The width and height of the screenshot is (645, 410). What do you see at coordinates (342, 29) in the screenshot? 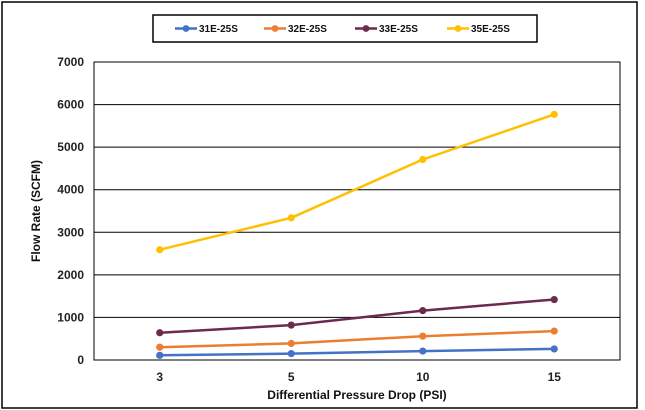
I see `legend: 31E-25S 32E-25S 33E-25S 35E-25S` at bounding box center [342, 29].